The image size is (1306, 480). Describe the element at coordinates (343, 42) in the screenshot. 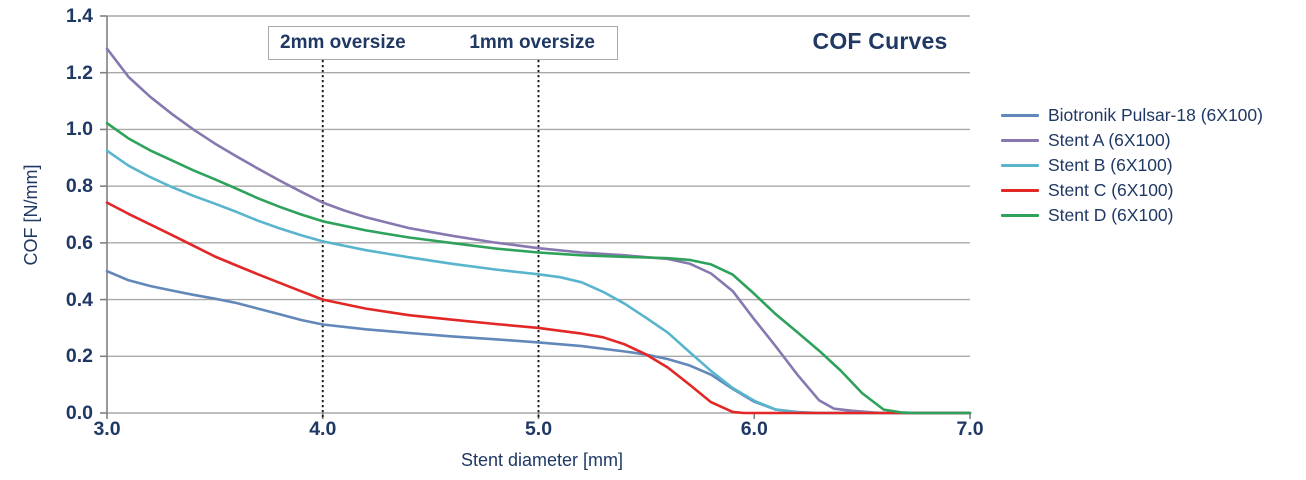

I see `annotation-2mm-oversize-label: 2mm oversize` at that location.